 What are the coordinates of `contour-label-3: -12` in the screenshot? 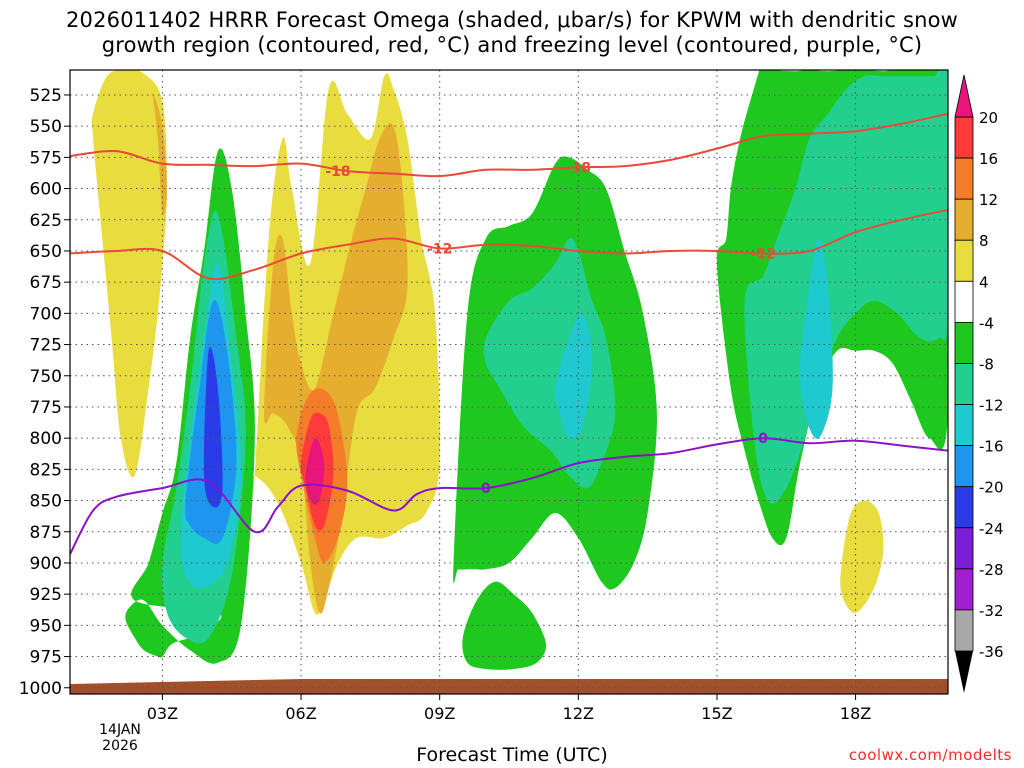 It's located at (763, 254).